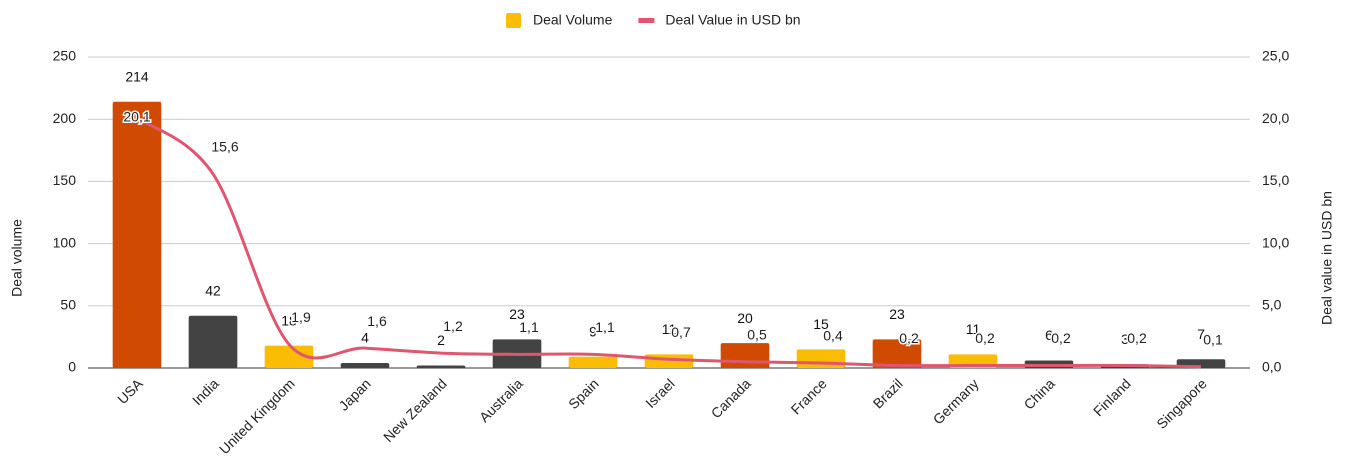 The height and width of the screenshot is (468, 1346). What do you see at coordinates (1275, 242) in the screenshot?
I see `y2-tick-label: 10,0` at bounding box center [1275, 242].